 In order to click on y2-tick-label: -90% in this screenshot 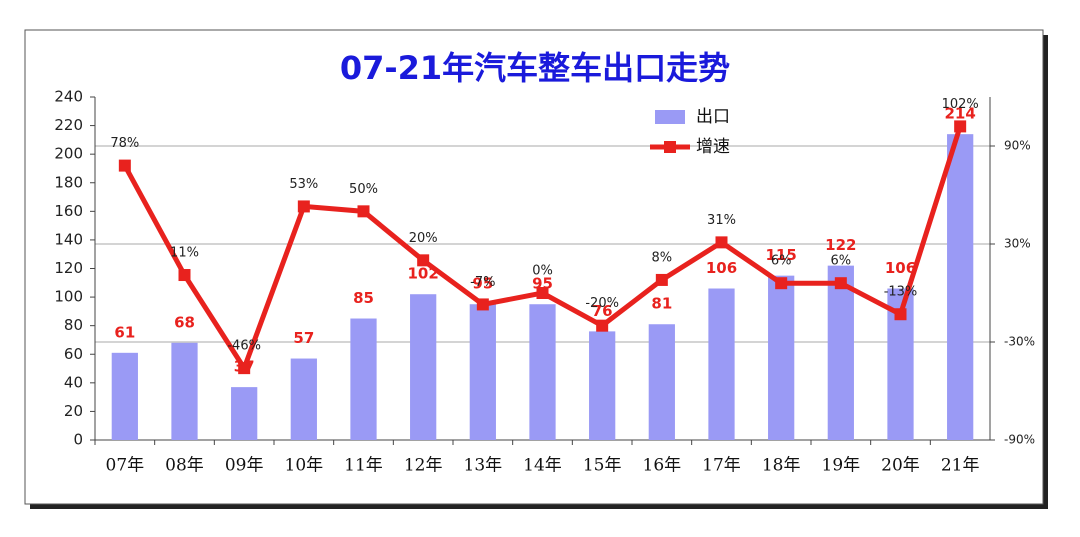, I will do `click(1019, 440)`.